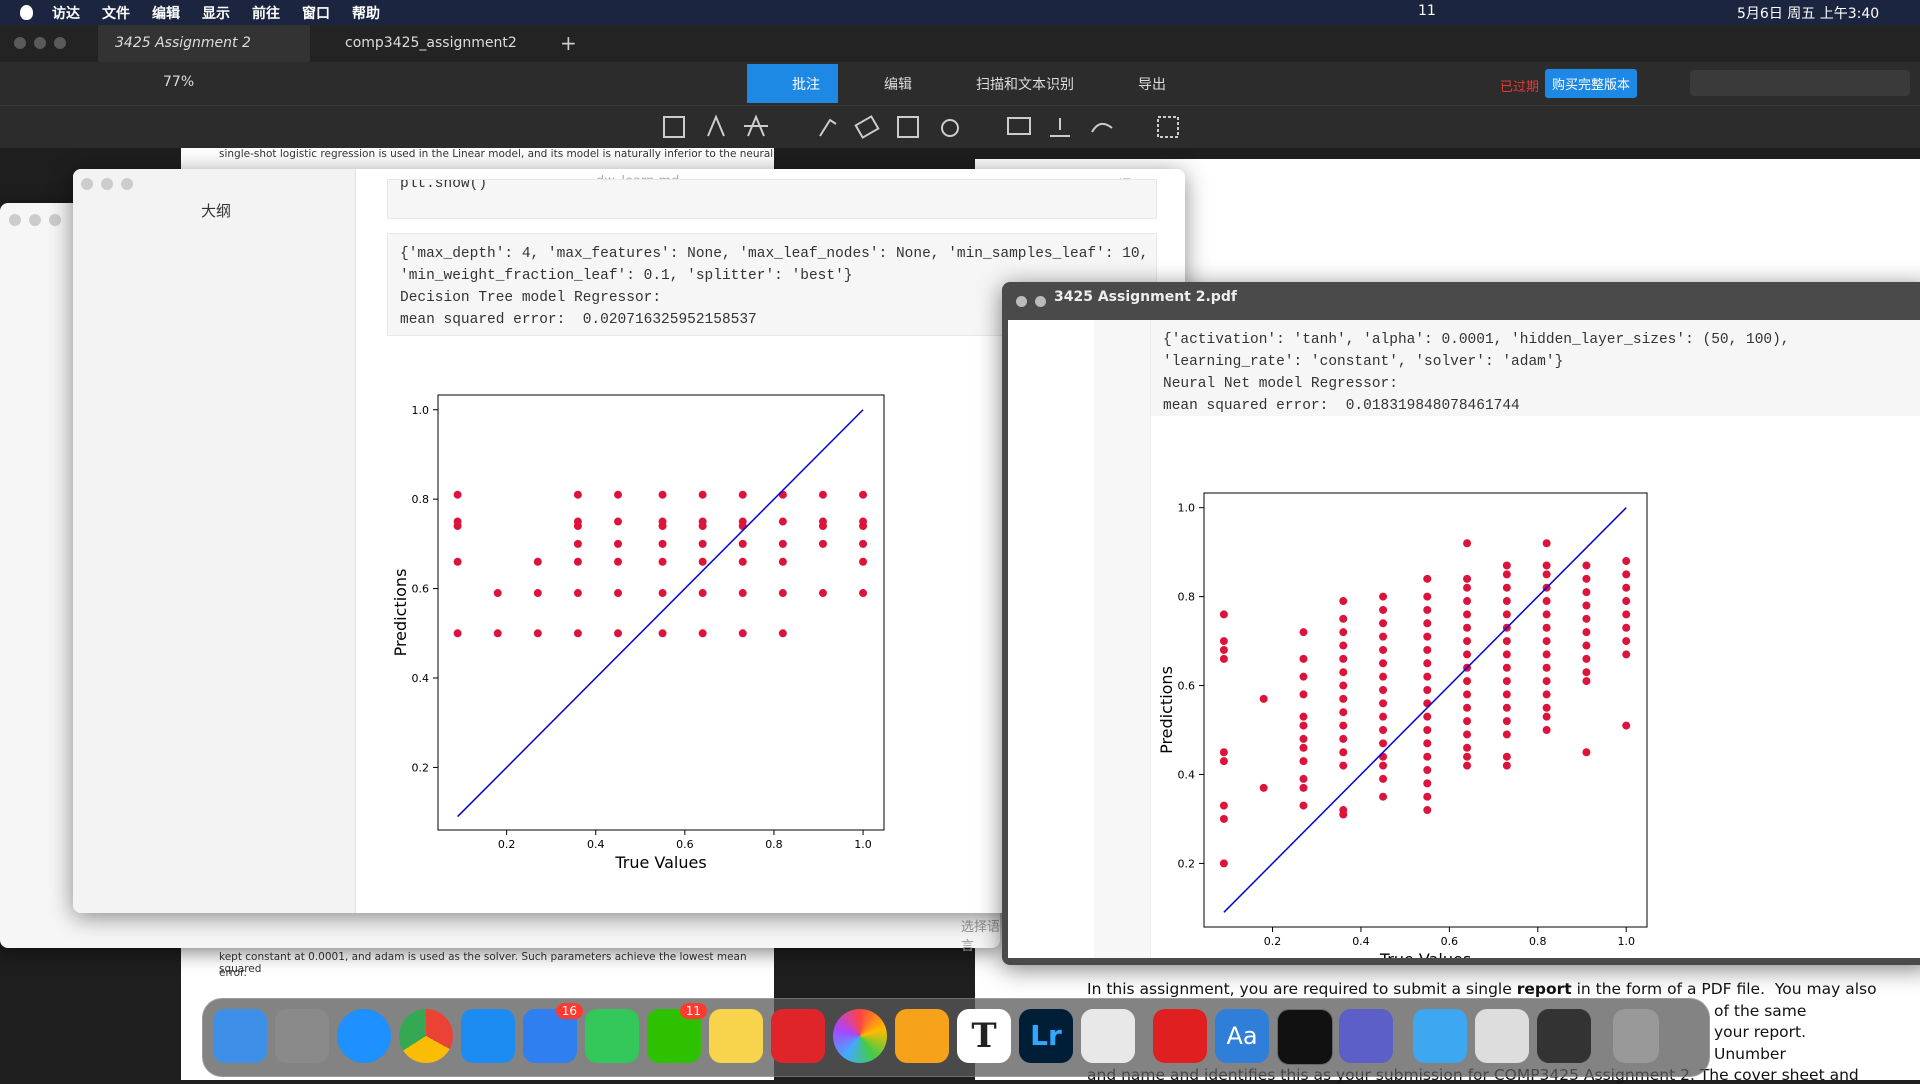  Describe the element at coordinates (1502, 1036) in the screenshot. I see `screenshot-icon` at that location.